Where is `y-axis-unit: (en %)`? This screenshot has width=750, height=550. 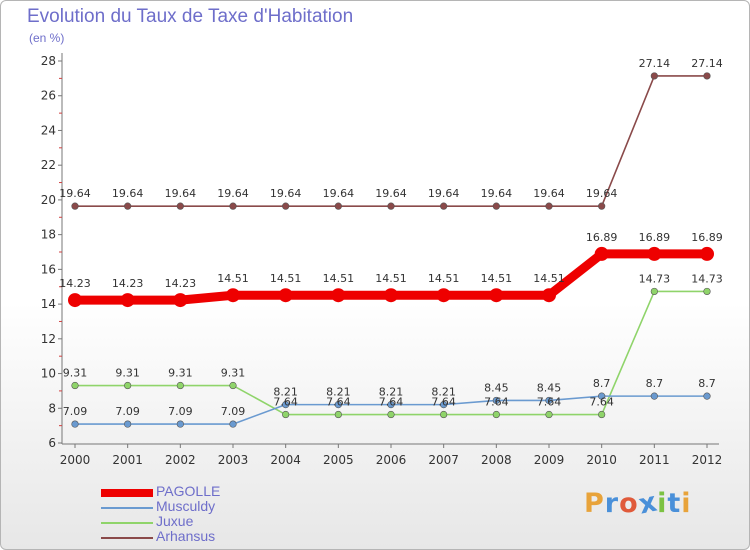 y-axis-unit: (en %) is located at coordinates (47, 38).